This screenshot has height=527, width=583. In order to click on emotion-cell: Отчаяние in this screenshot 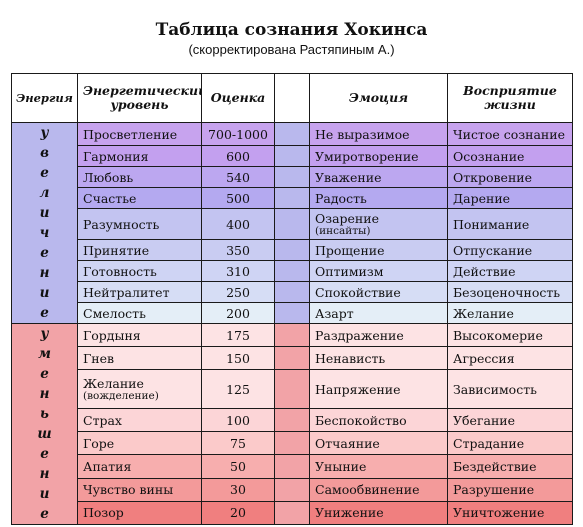, I will do `click(378, 443)`.